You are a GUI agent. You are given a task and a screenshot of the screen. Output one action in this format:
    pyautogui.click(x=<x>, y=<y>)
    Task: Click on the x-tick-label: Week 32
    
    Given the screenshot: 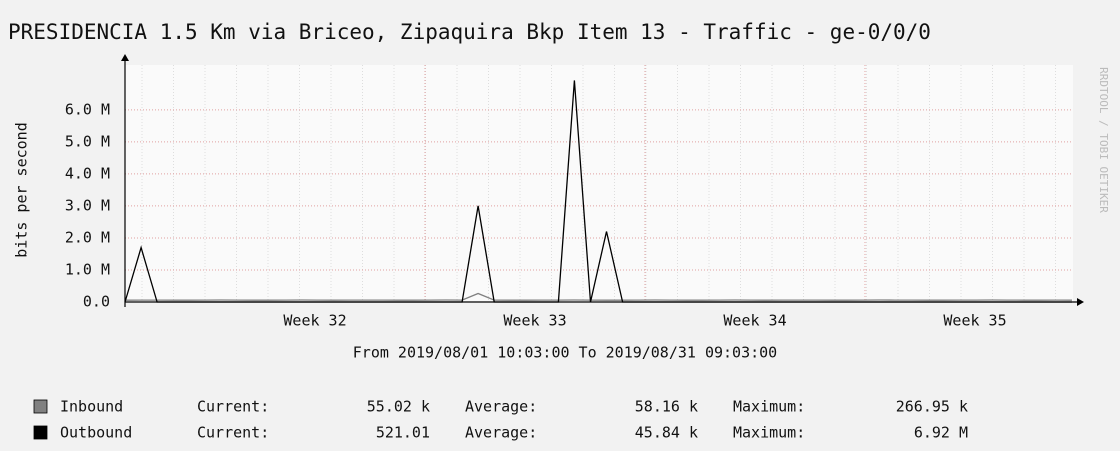 What is the action you would take?
    pyautogui.click(x=314, y=321)
    